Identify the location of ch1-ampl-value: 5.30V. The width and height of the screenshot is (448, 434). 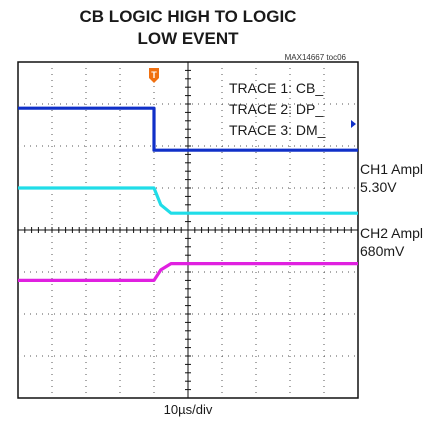
(378, 187).